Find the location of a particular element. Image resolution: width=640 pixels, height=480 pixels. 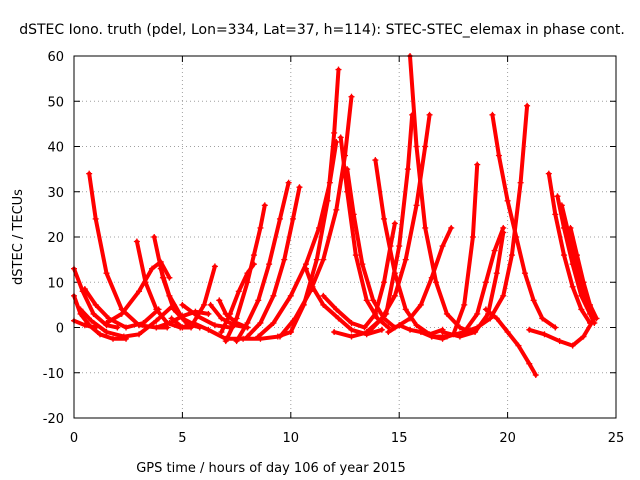

x-tick-label: 5 is located at coordinates (182, 438).